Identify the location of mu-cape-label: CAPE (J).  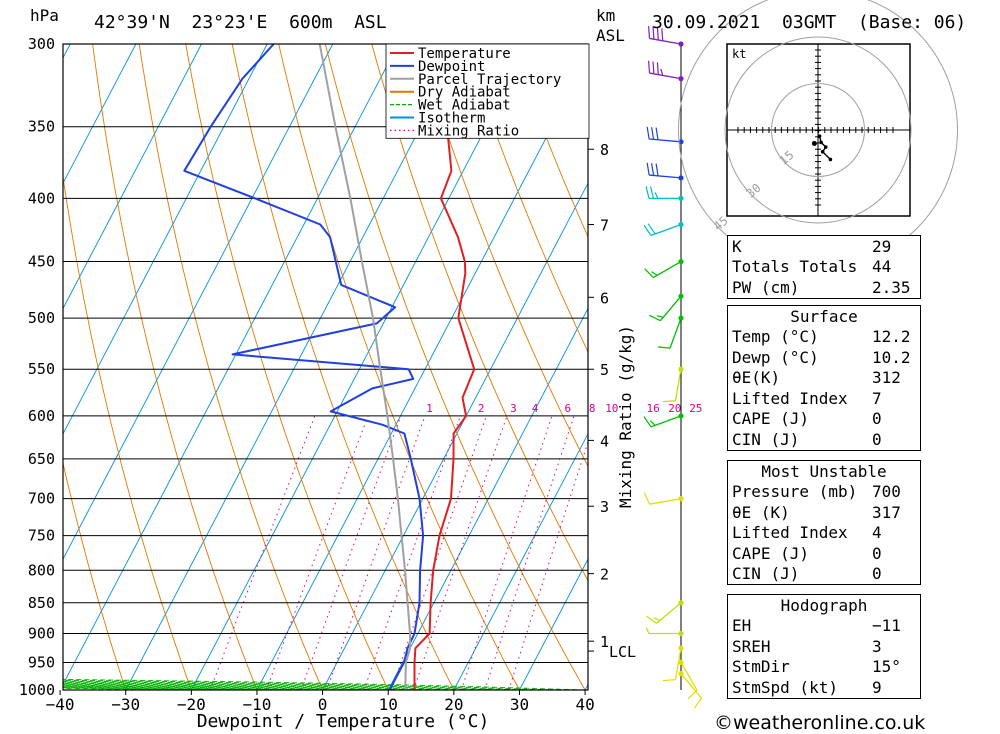
(798, 553).